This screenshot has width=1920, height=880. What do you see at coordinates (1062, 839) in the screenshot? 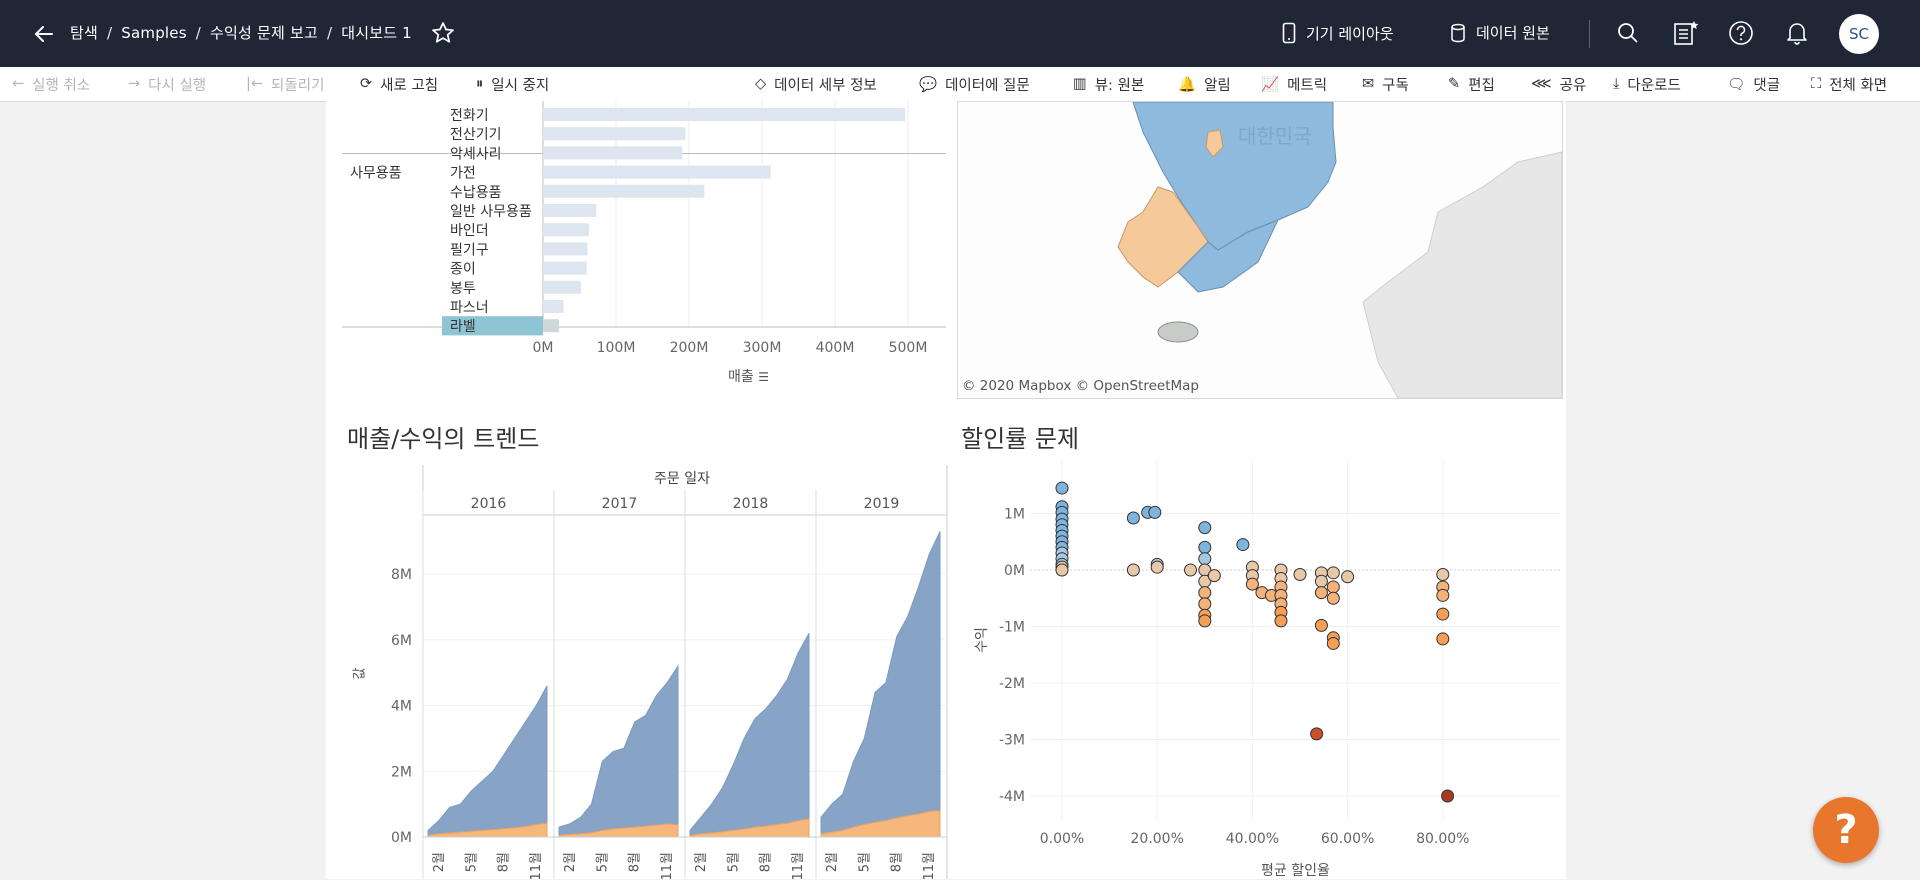
I see `scatter-x-tick: 0.00%` at bounding box center [1062, 839].